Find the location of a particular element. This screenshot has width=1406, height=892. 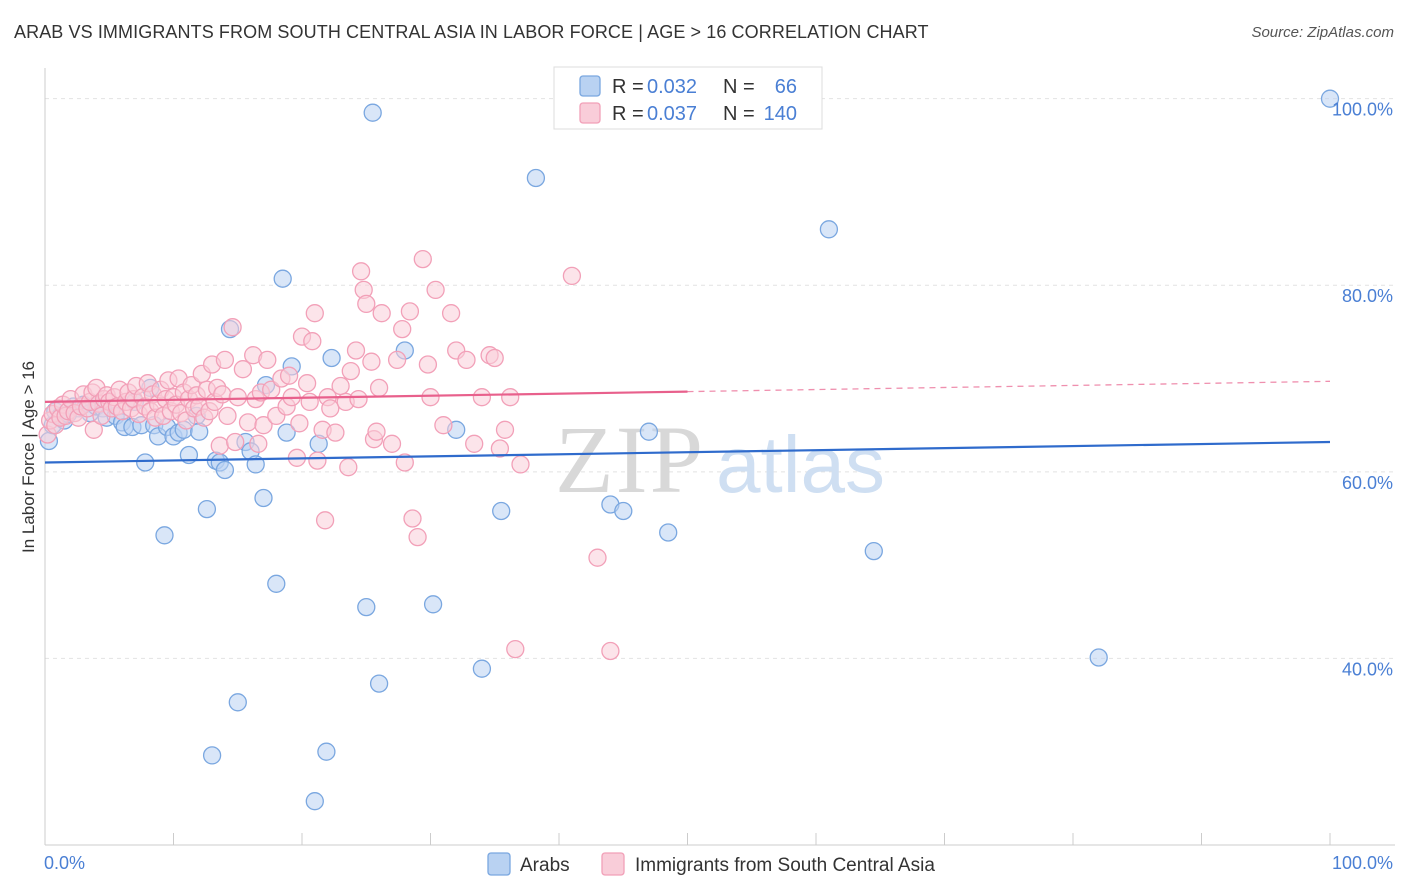

watermark-atlas: atlas is located at coordinates (800, 464).